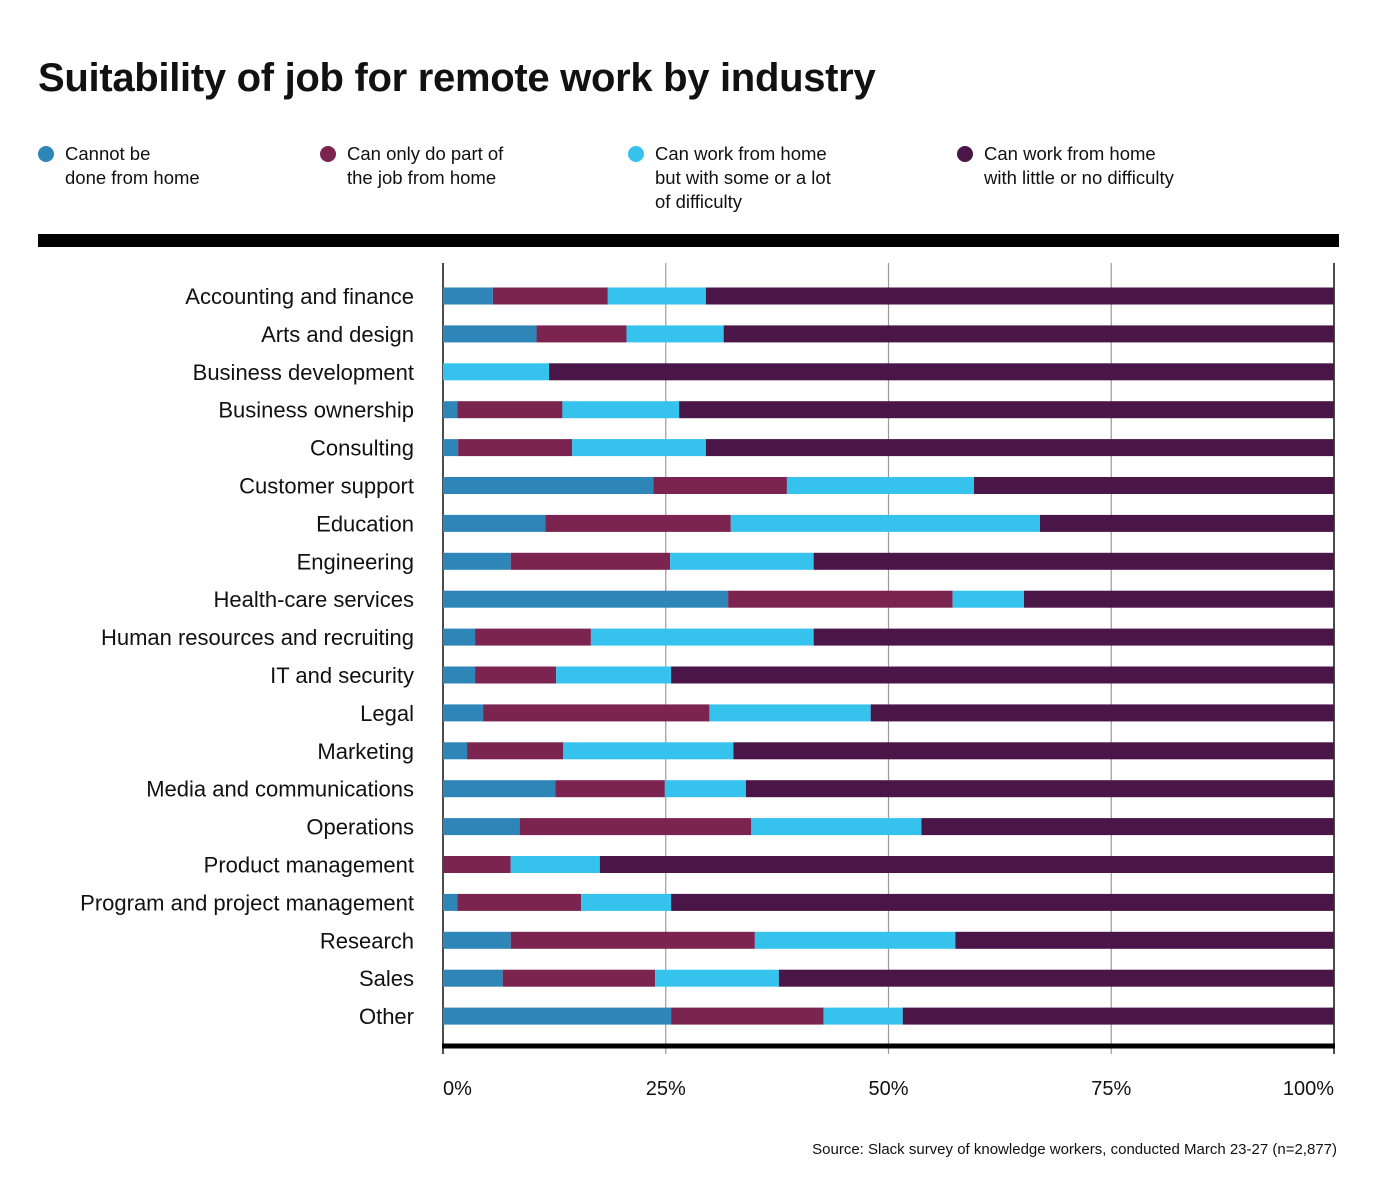 The width and height of the screenshot is (1378, 1195). Describe the element at coordinates (365, 523) in the screenshot. I see `category-label: Education` at that location.